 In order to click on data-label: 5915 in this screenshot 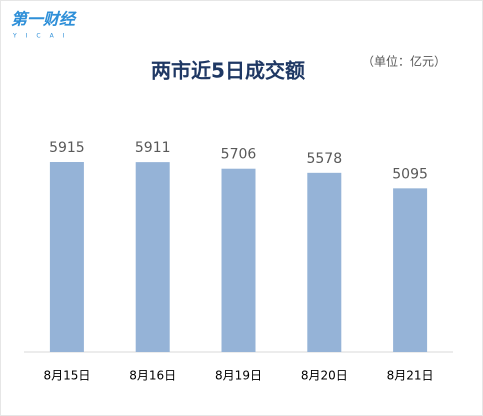, I will do `click(67, 148)`.